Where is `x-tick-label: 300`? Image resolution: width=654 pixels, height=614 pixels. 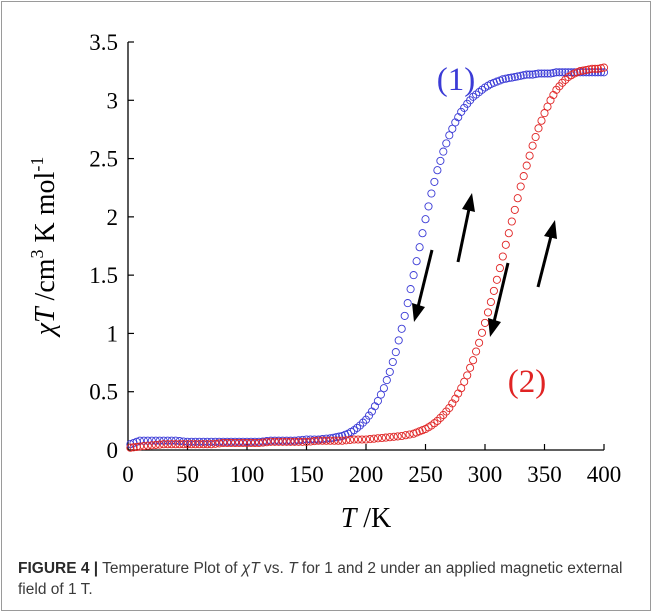
x-tick-label: 300 is located at coordinates (485, 474).